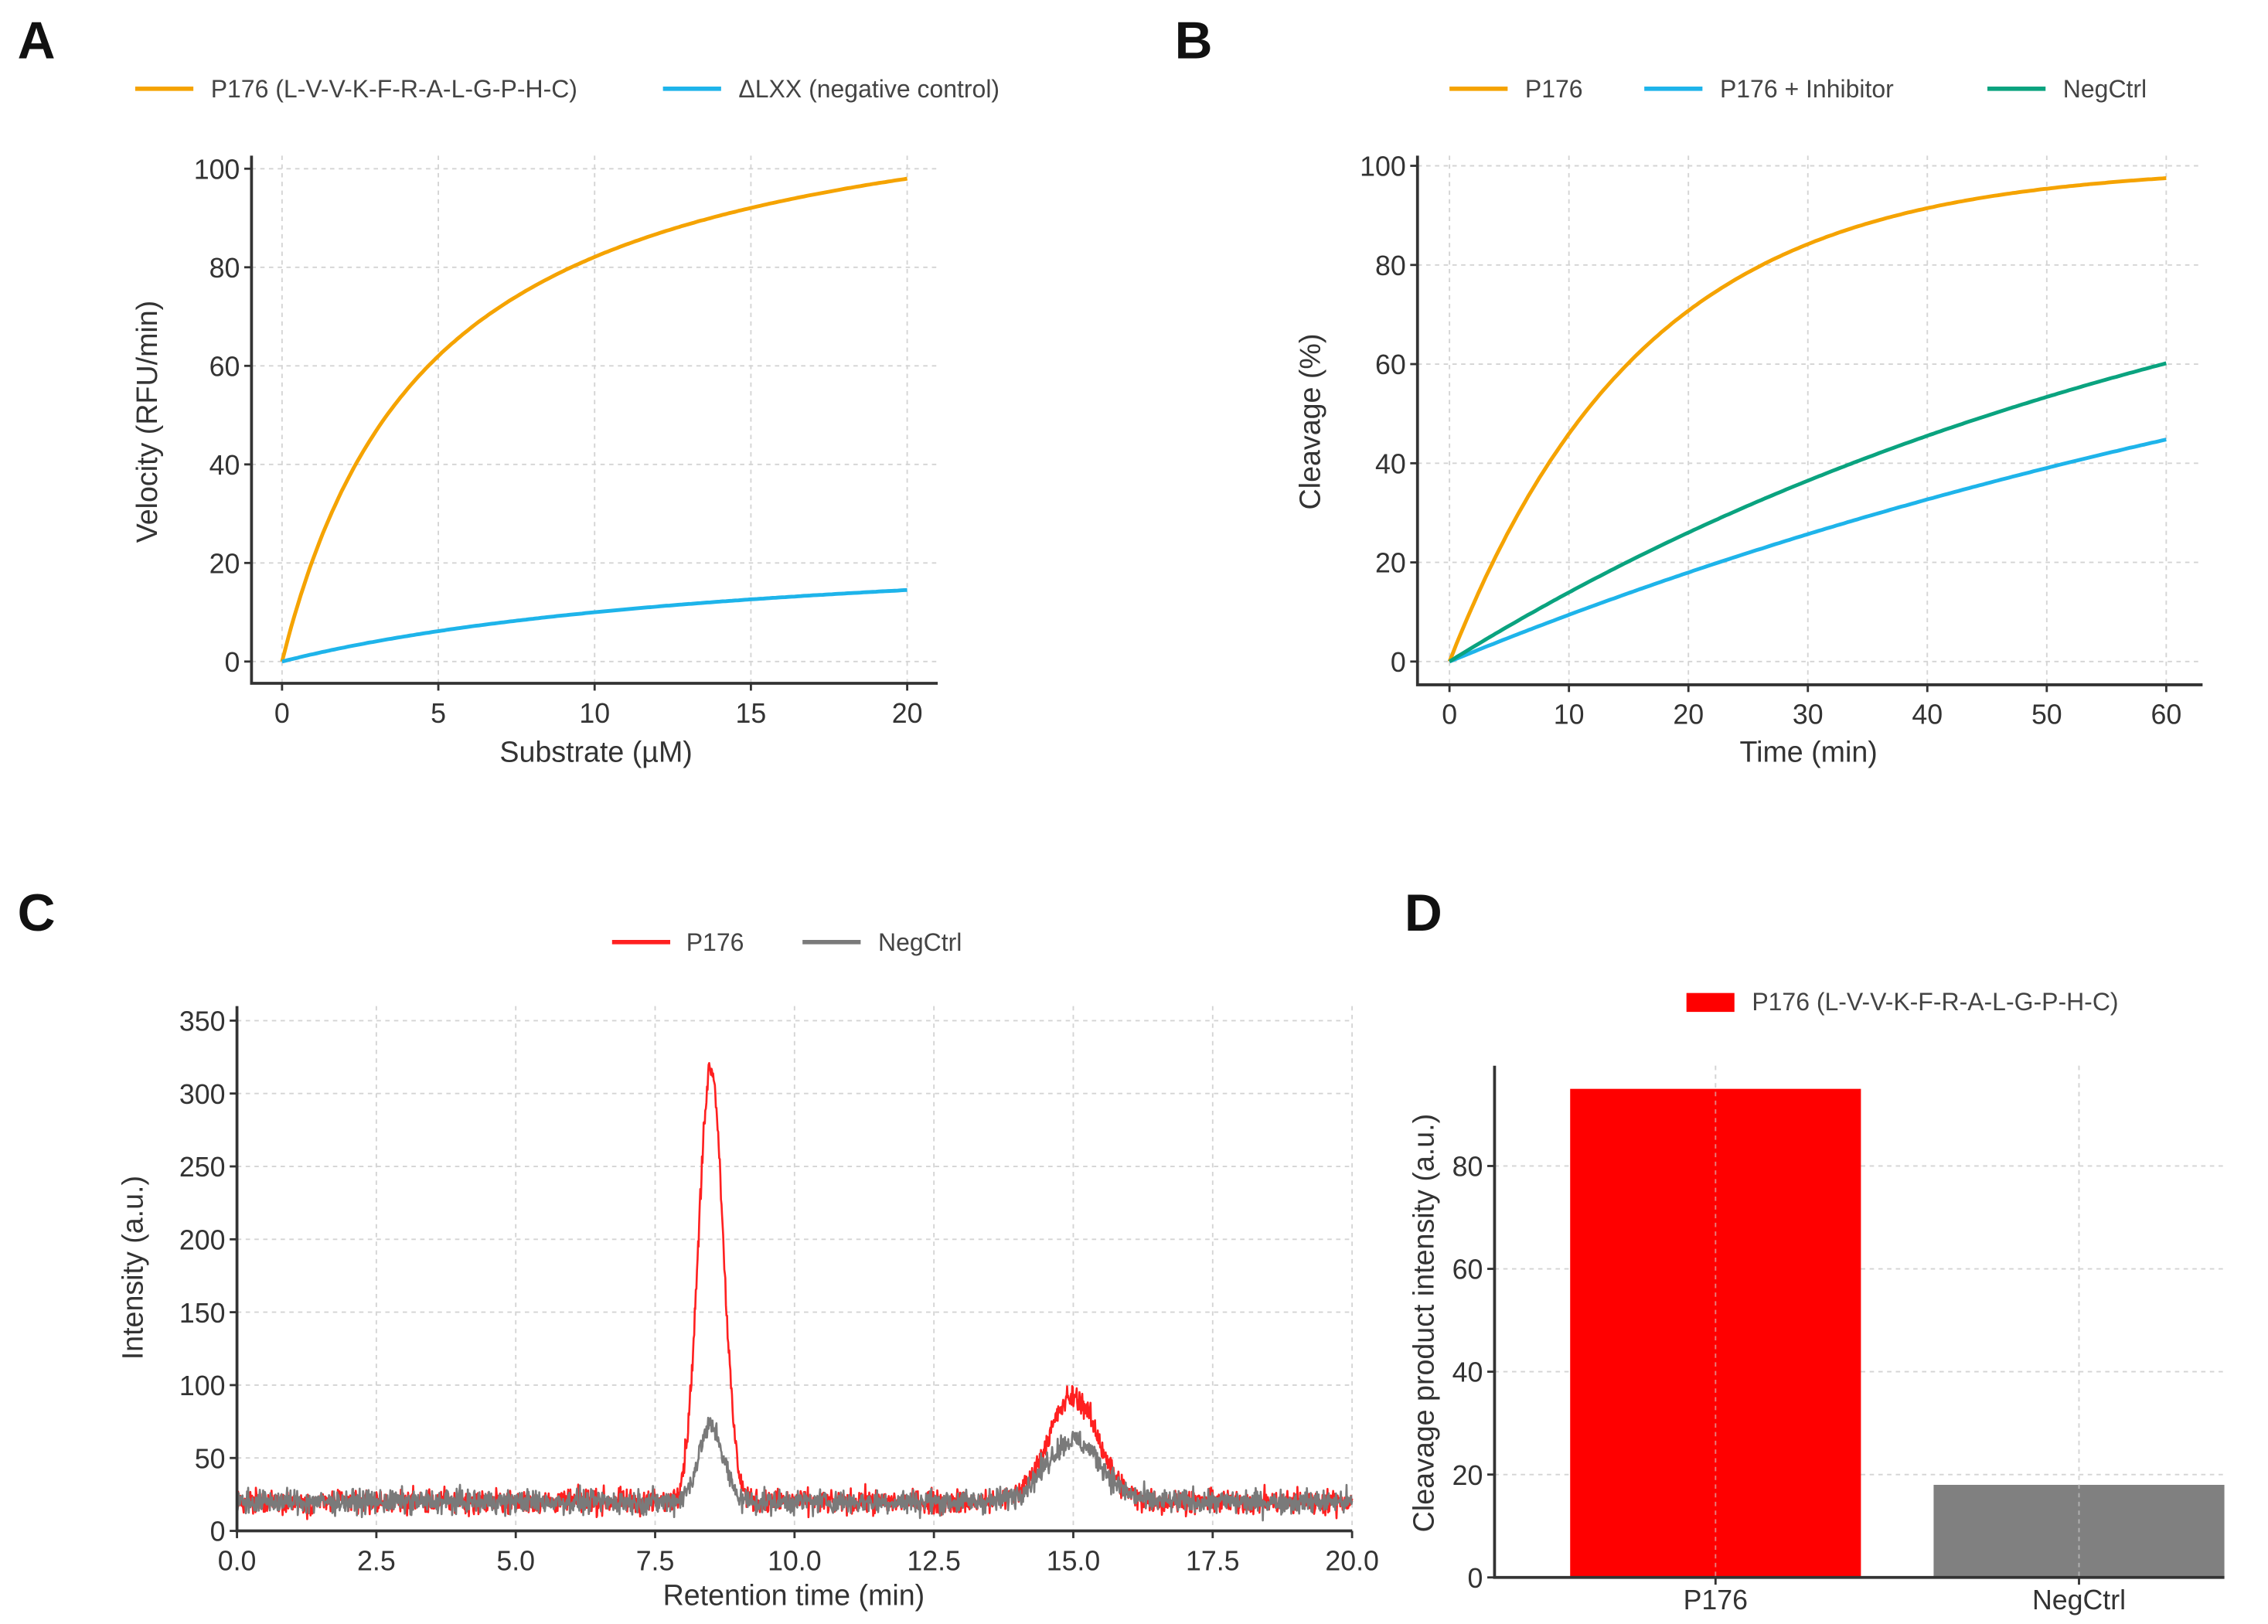 The image size is (2268, 1624). Describe the element at coordinates (2046, 715) in the screenshot. I see `x-tick-label: 50` at that location.